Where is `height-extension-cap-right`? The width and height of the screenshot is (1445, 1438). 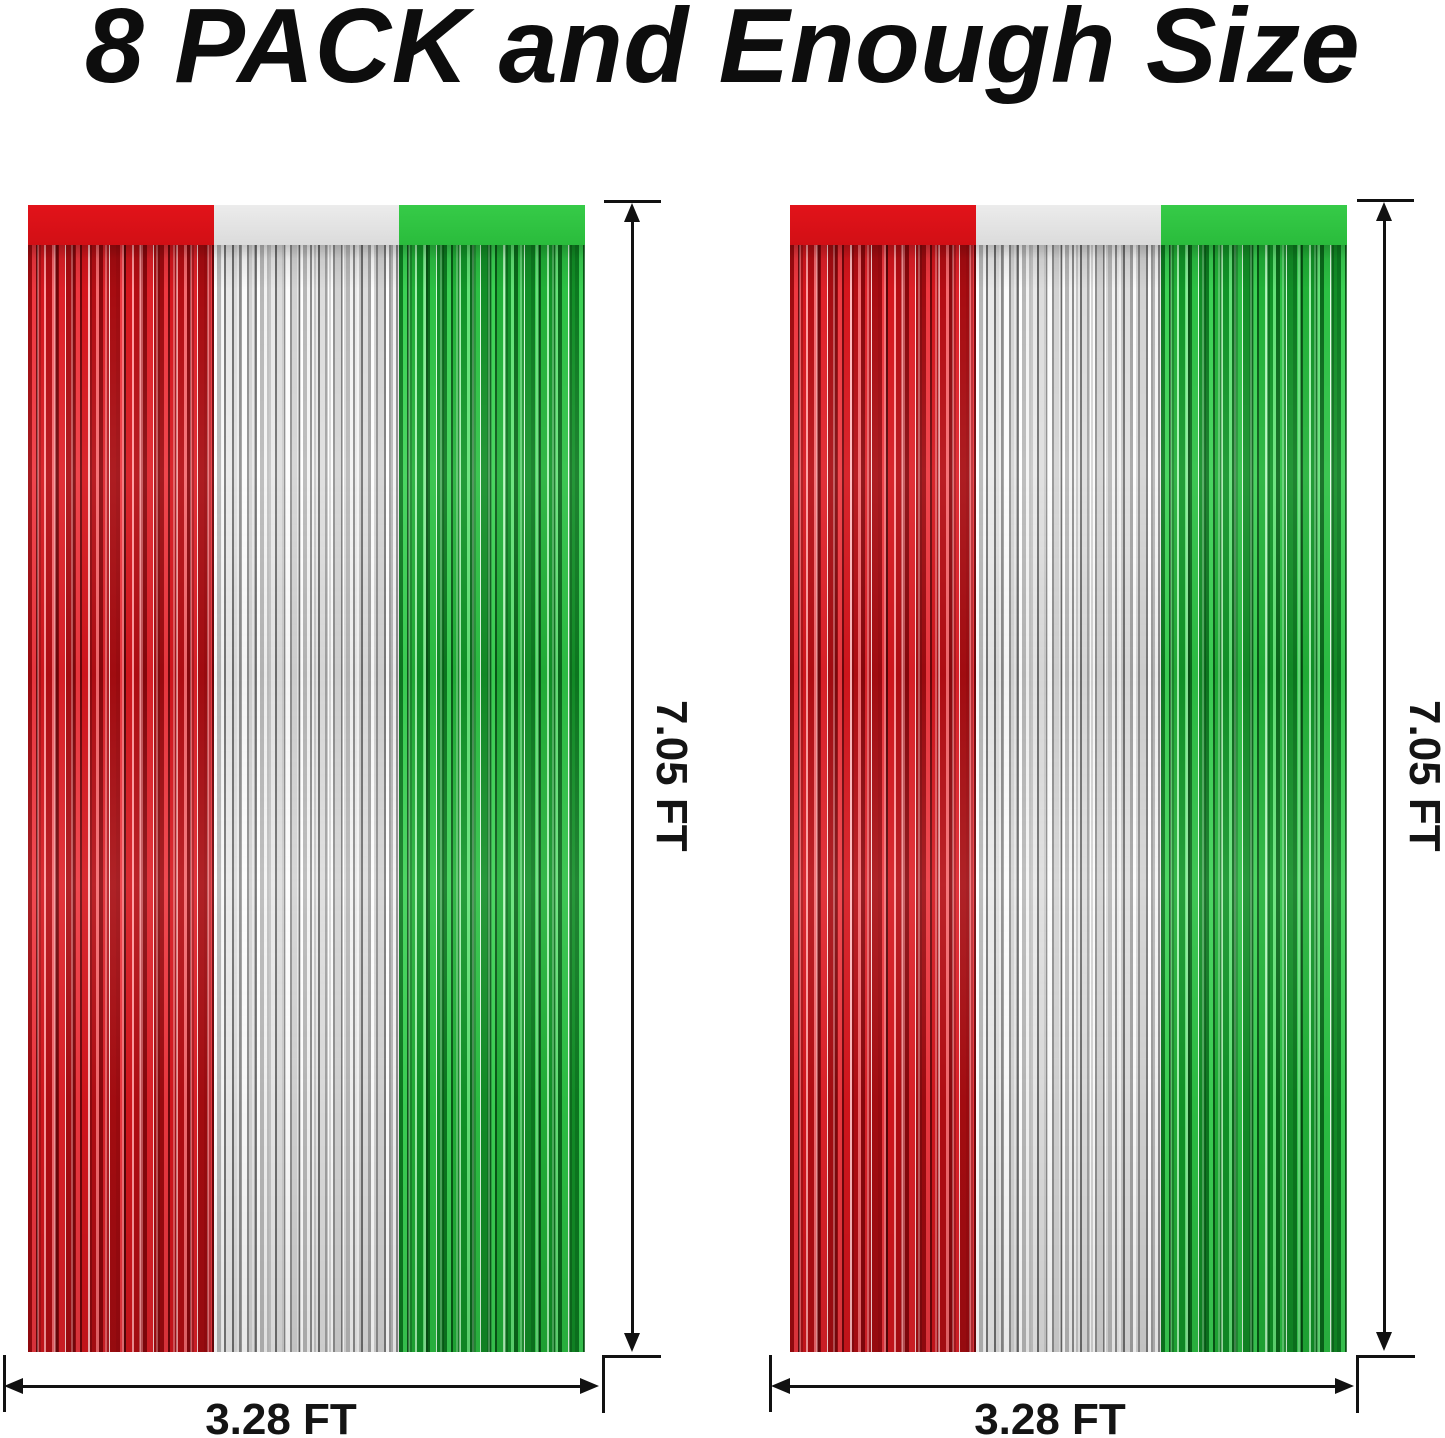
height-extension-cap-right is located at coordinates (1385, 200).